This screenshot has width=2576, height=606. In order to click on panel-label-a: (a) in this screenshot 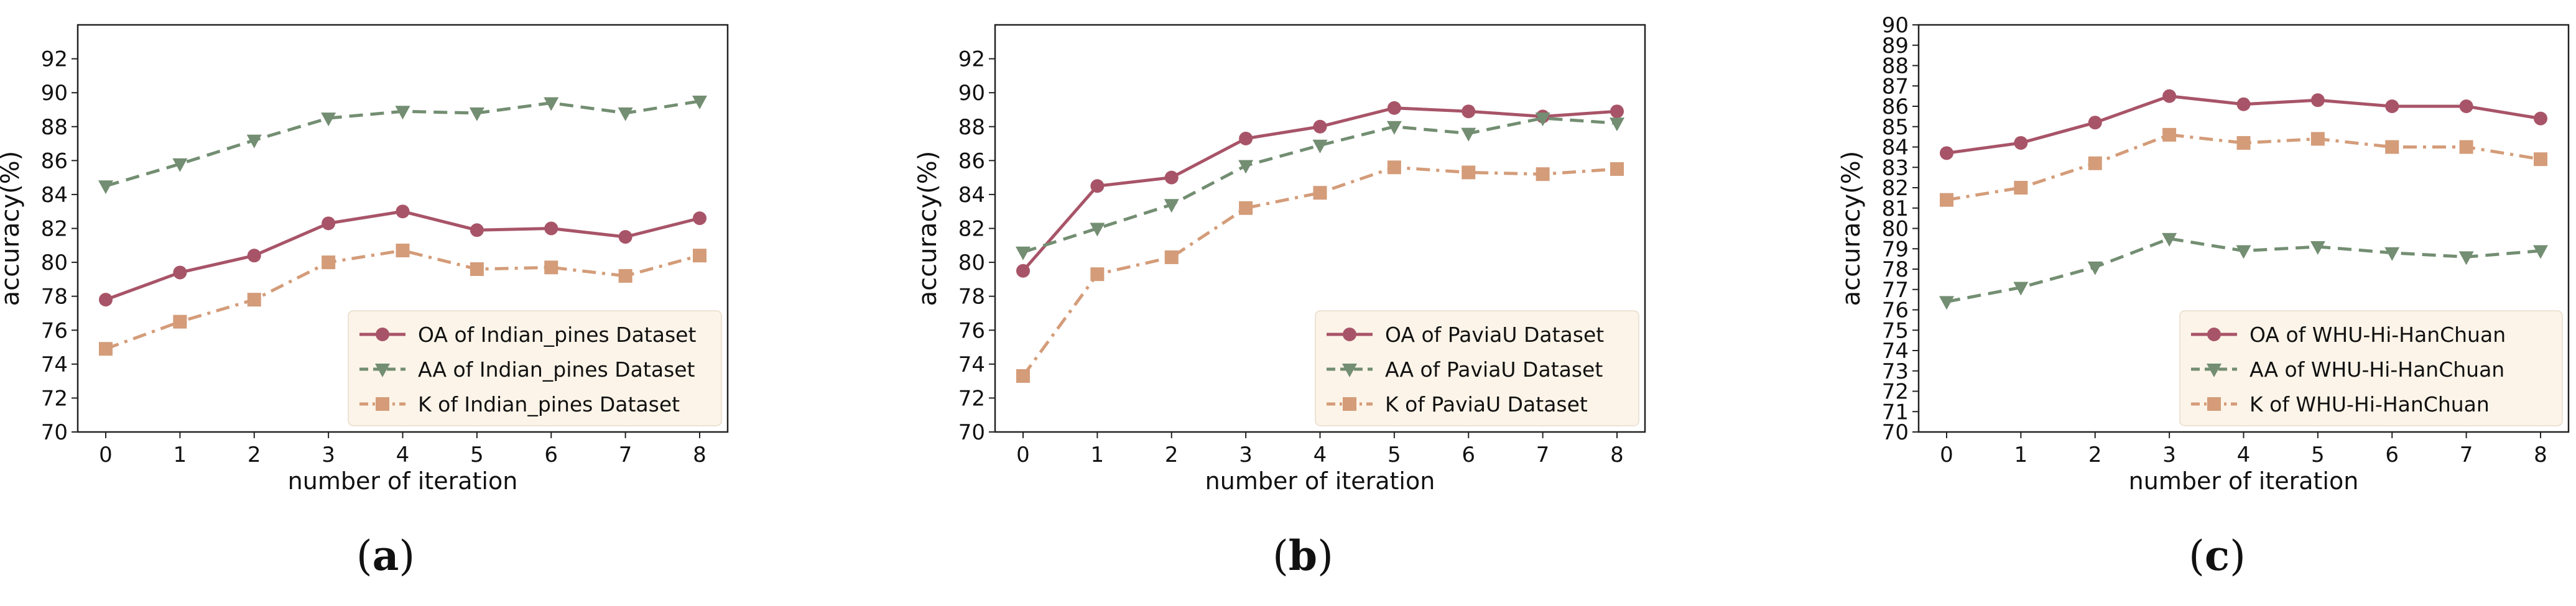, I will do `click(386, 555)`.